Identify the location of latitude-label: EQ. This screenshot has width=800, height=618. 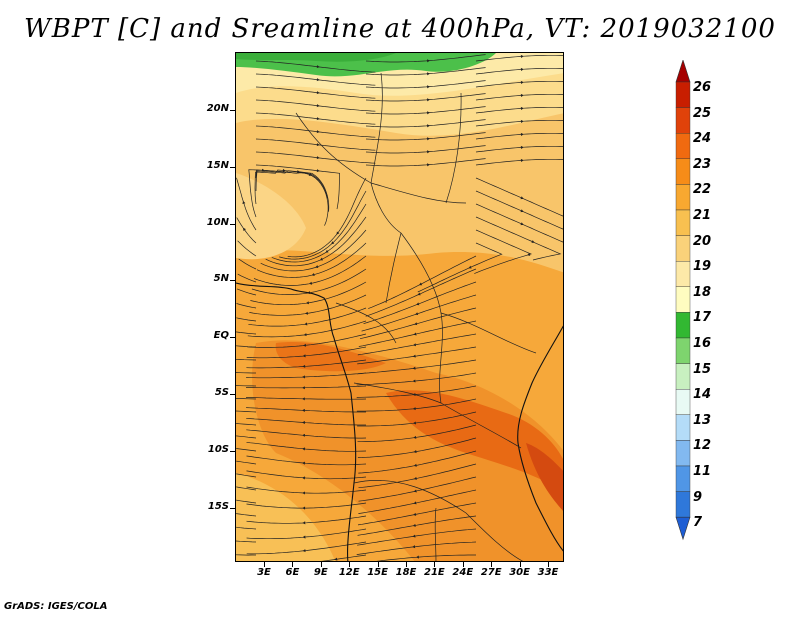
(221, 336).